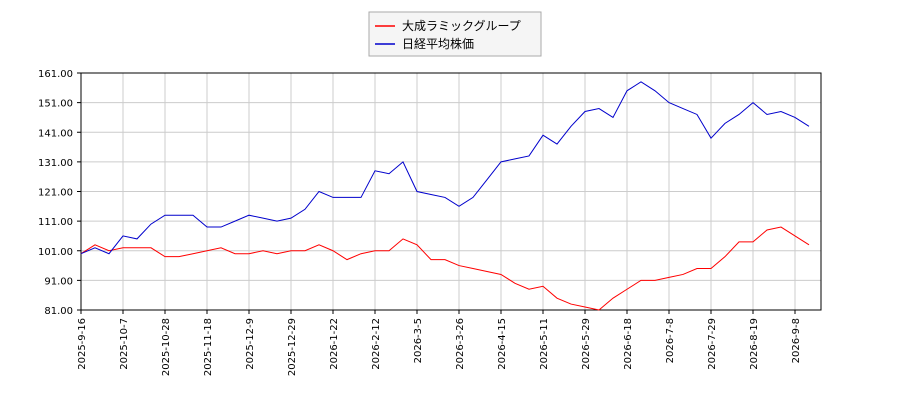 This screenshot has height=400, width=900. Describe the element at coordinates (586, 344) in the screenshot. I see `x-tick-label: 2026-5-29` at that location.